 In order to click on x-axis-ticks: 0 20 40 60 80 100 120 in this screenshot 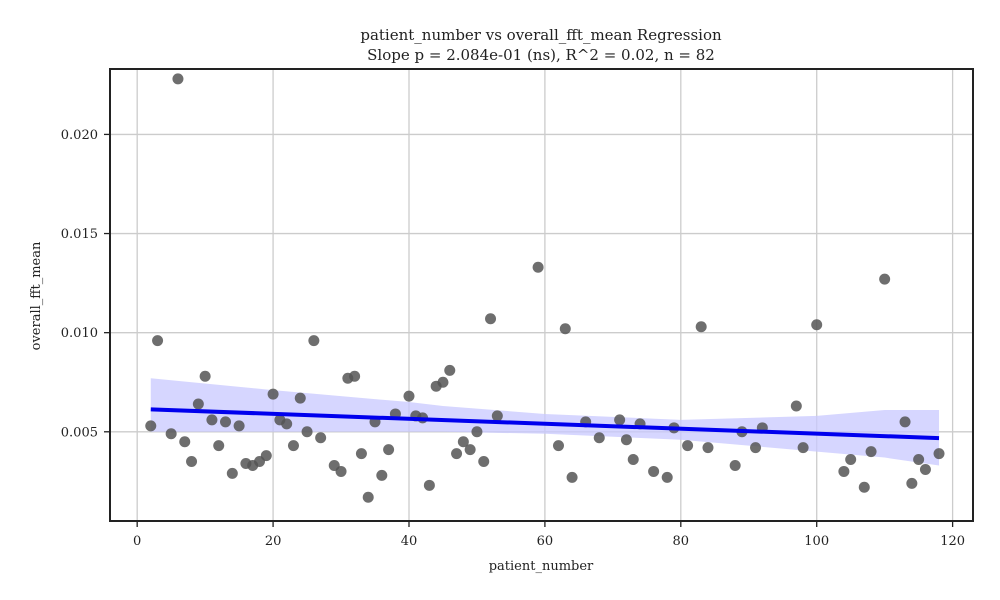, I will do `click(549, 535)`.